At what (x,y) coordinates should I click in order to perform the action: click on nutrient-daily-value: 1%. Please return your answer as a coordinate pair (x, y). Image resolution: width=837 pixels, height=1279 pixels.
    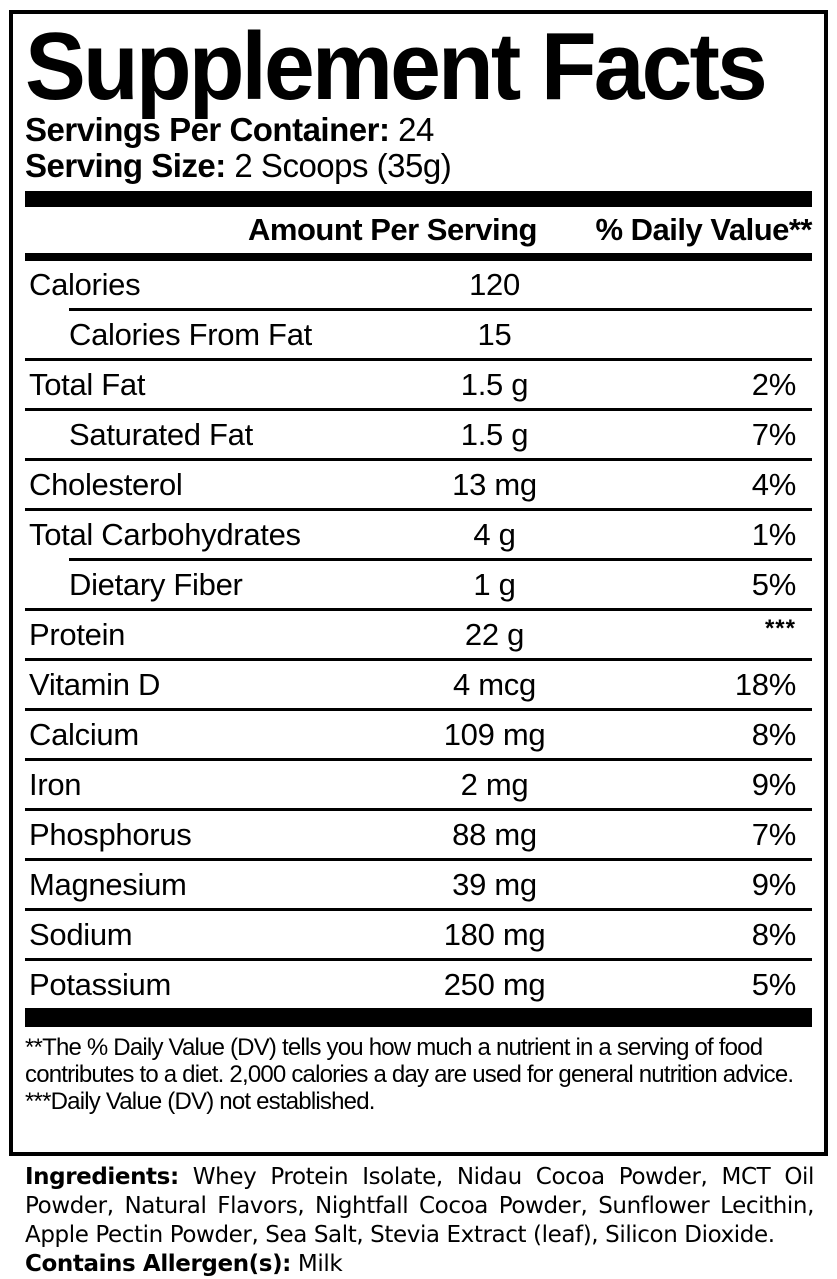
    Looking at the image, I should click on (774, 534).